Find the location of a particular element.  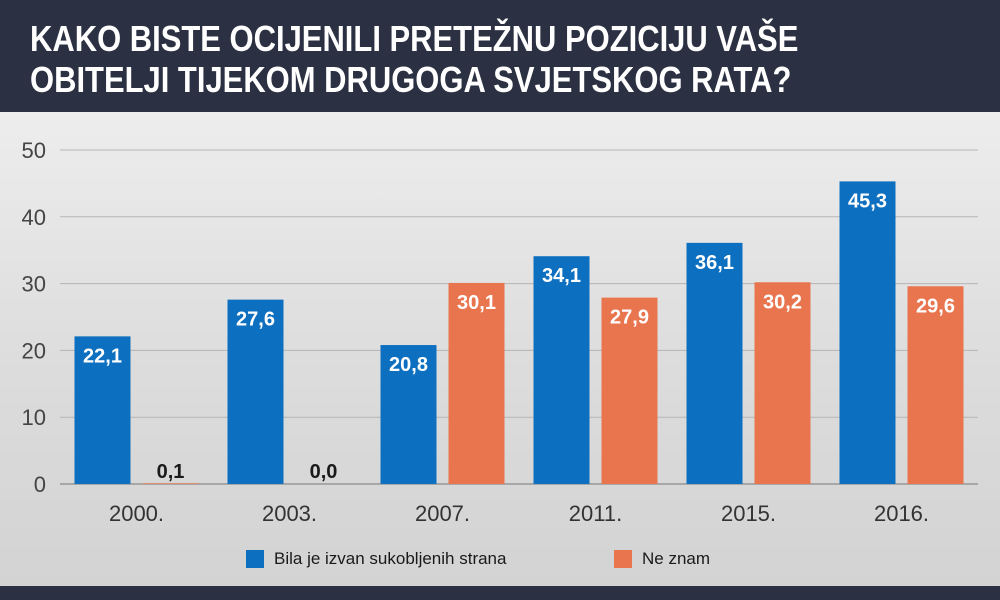

legend-item-series-1: Bila je izvan sukobljenih strana is located at coordinates (376, 559).